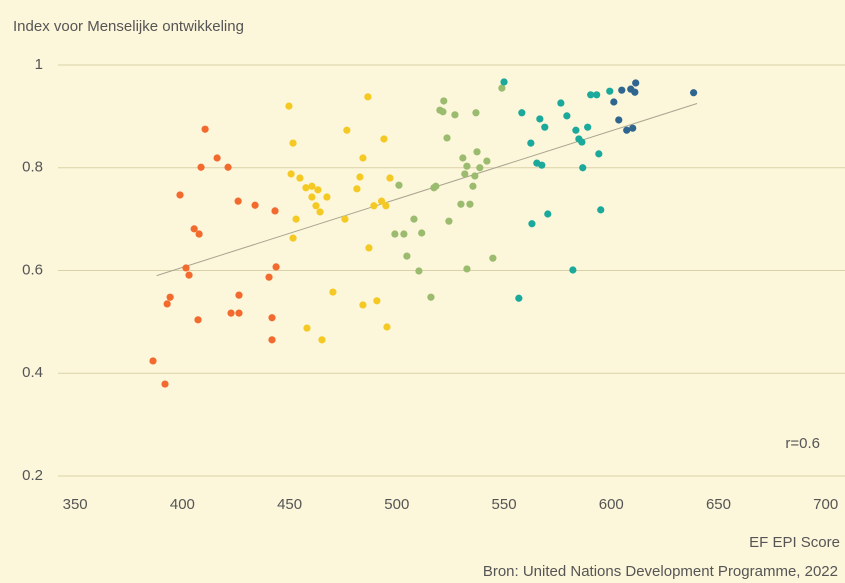 This screenshot has width=845, height=583. Describe the element at coordinates (611, 504) in the screenshot. I see `x-tick-label: 600` at that location.